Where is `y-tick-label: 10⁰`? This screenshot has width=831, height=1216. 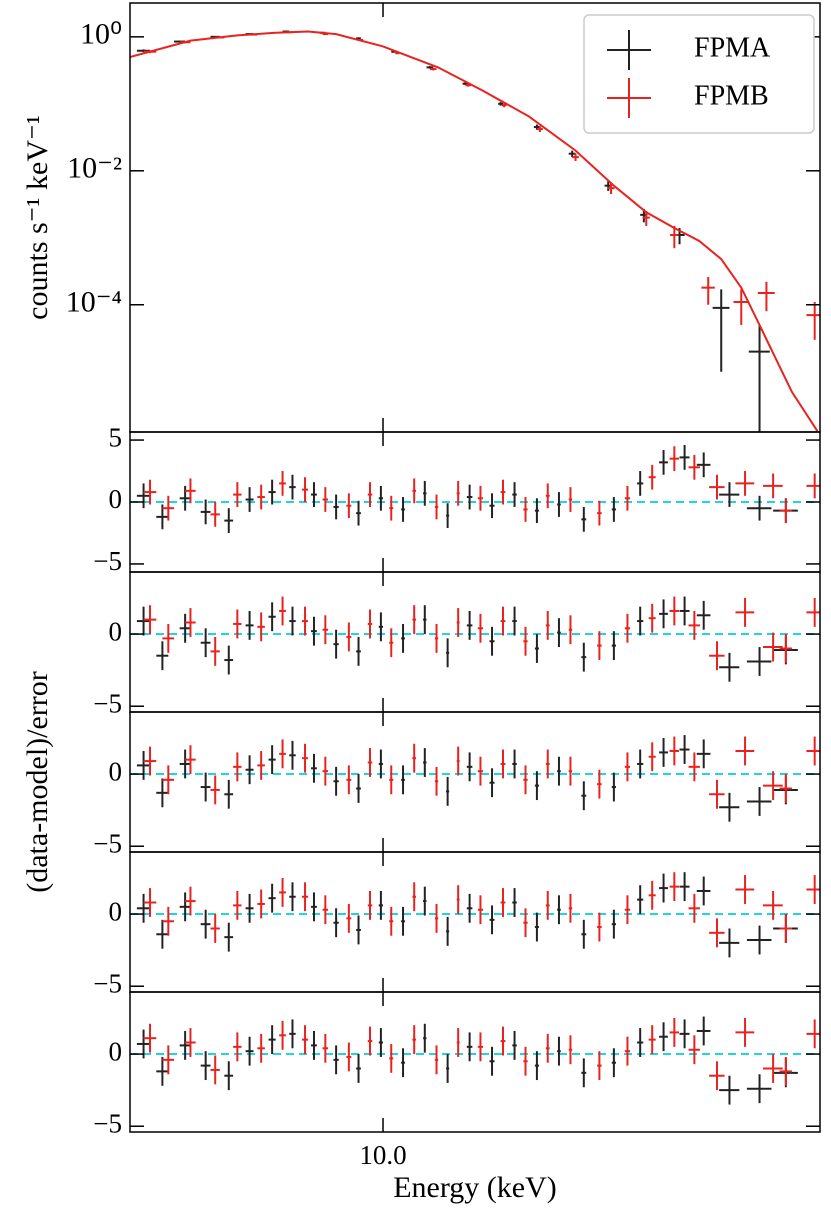
y-tick-label: 10⁰ is located at coordinates (101, 34).